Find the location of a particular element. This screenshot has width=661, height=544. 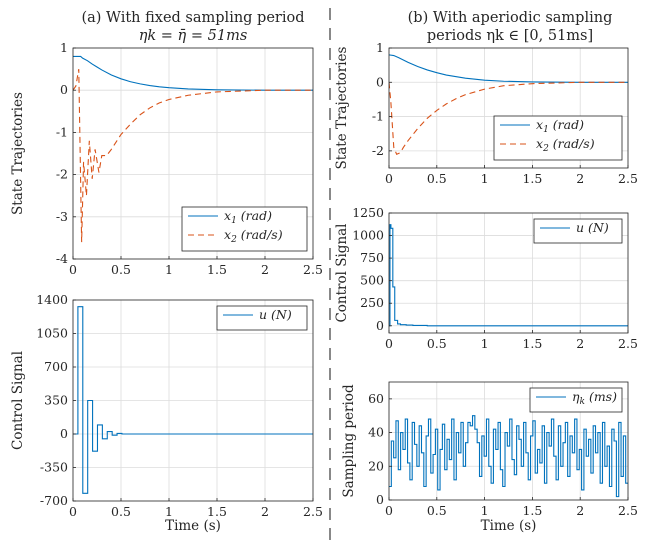

left-title-line-1: (a) With fixed sampling period is located at coordinates (192, 18).